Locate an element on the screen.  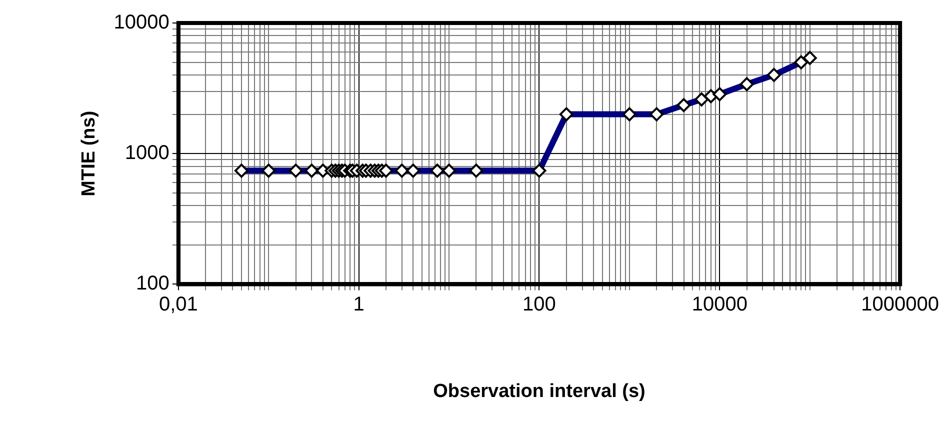
y-tick-label: 10000 is located at coordinates (142, 23).